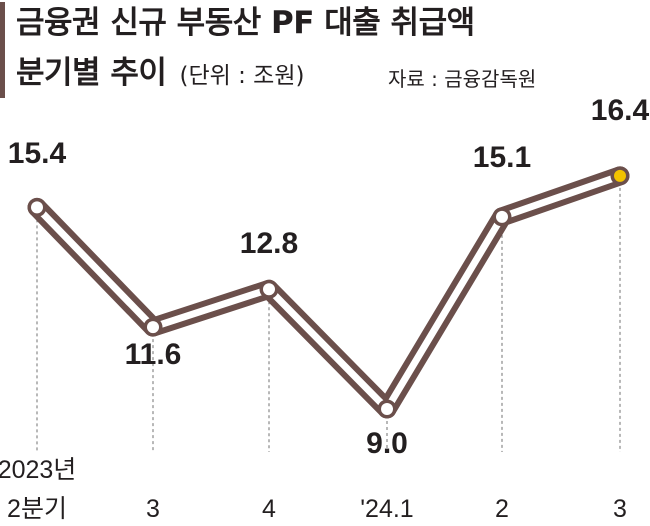 The height and width of the screenshot is (526, 650). Describe the element at coordinates (620, 110) in the screenshot. I see `data-label: 16.4` at that location.